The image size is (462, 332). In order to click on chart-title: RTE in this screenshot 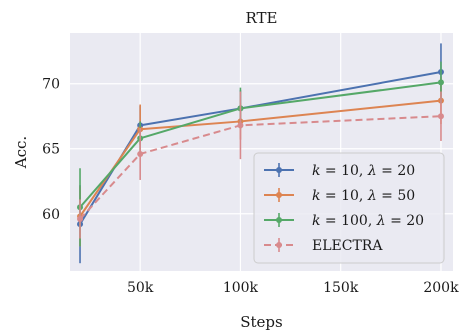, I will do `click(262, 18)`.